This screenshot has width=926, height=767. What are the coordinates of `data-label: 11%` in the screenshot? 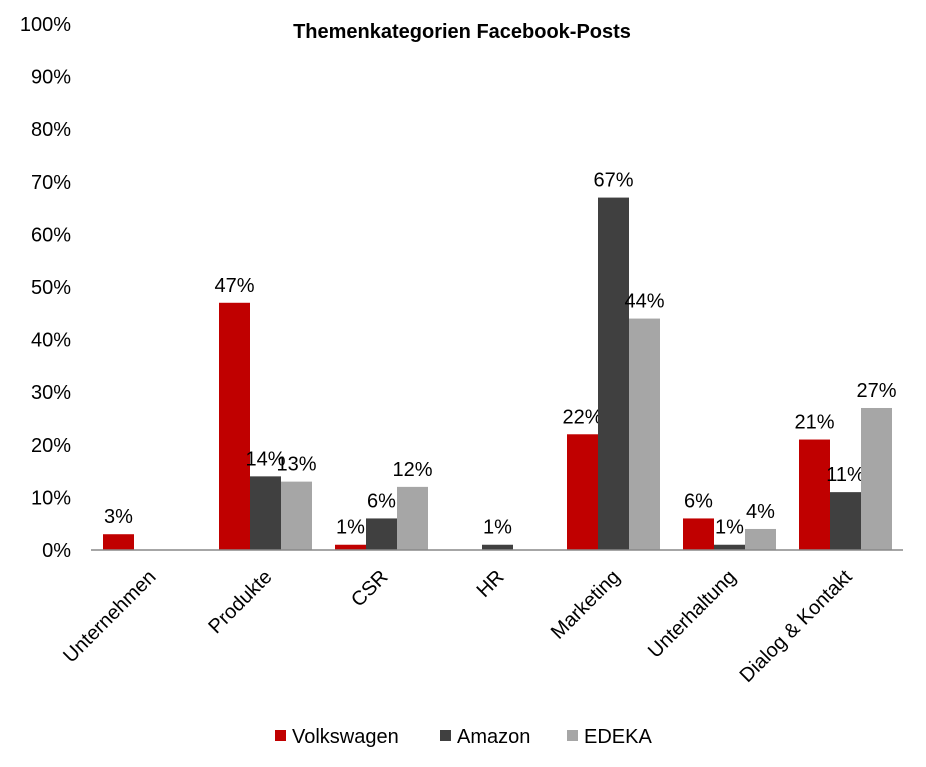 It's located at (845, 475).